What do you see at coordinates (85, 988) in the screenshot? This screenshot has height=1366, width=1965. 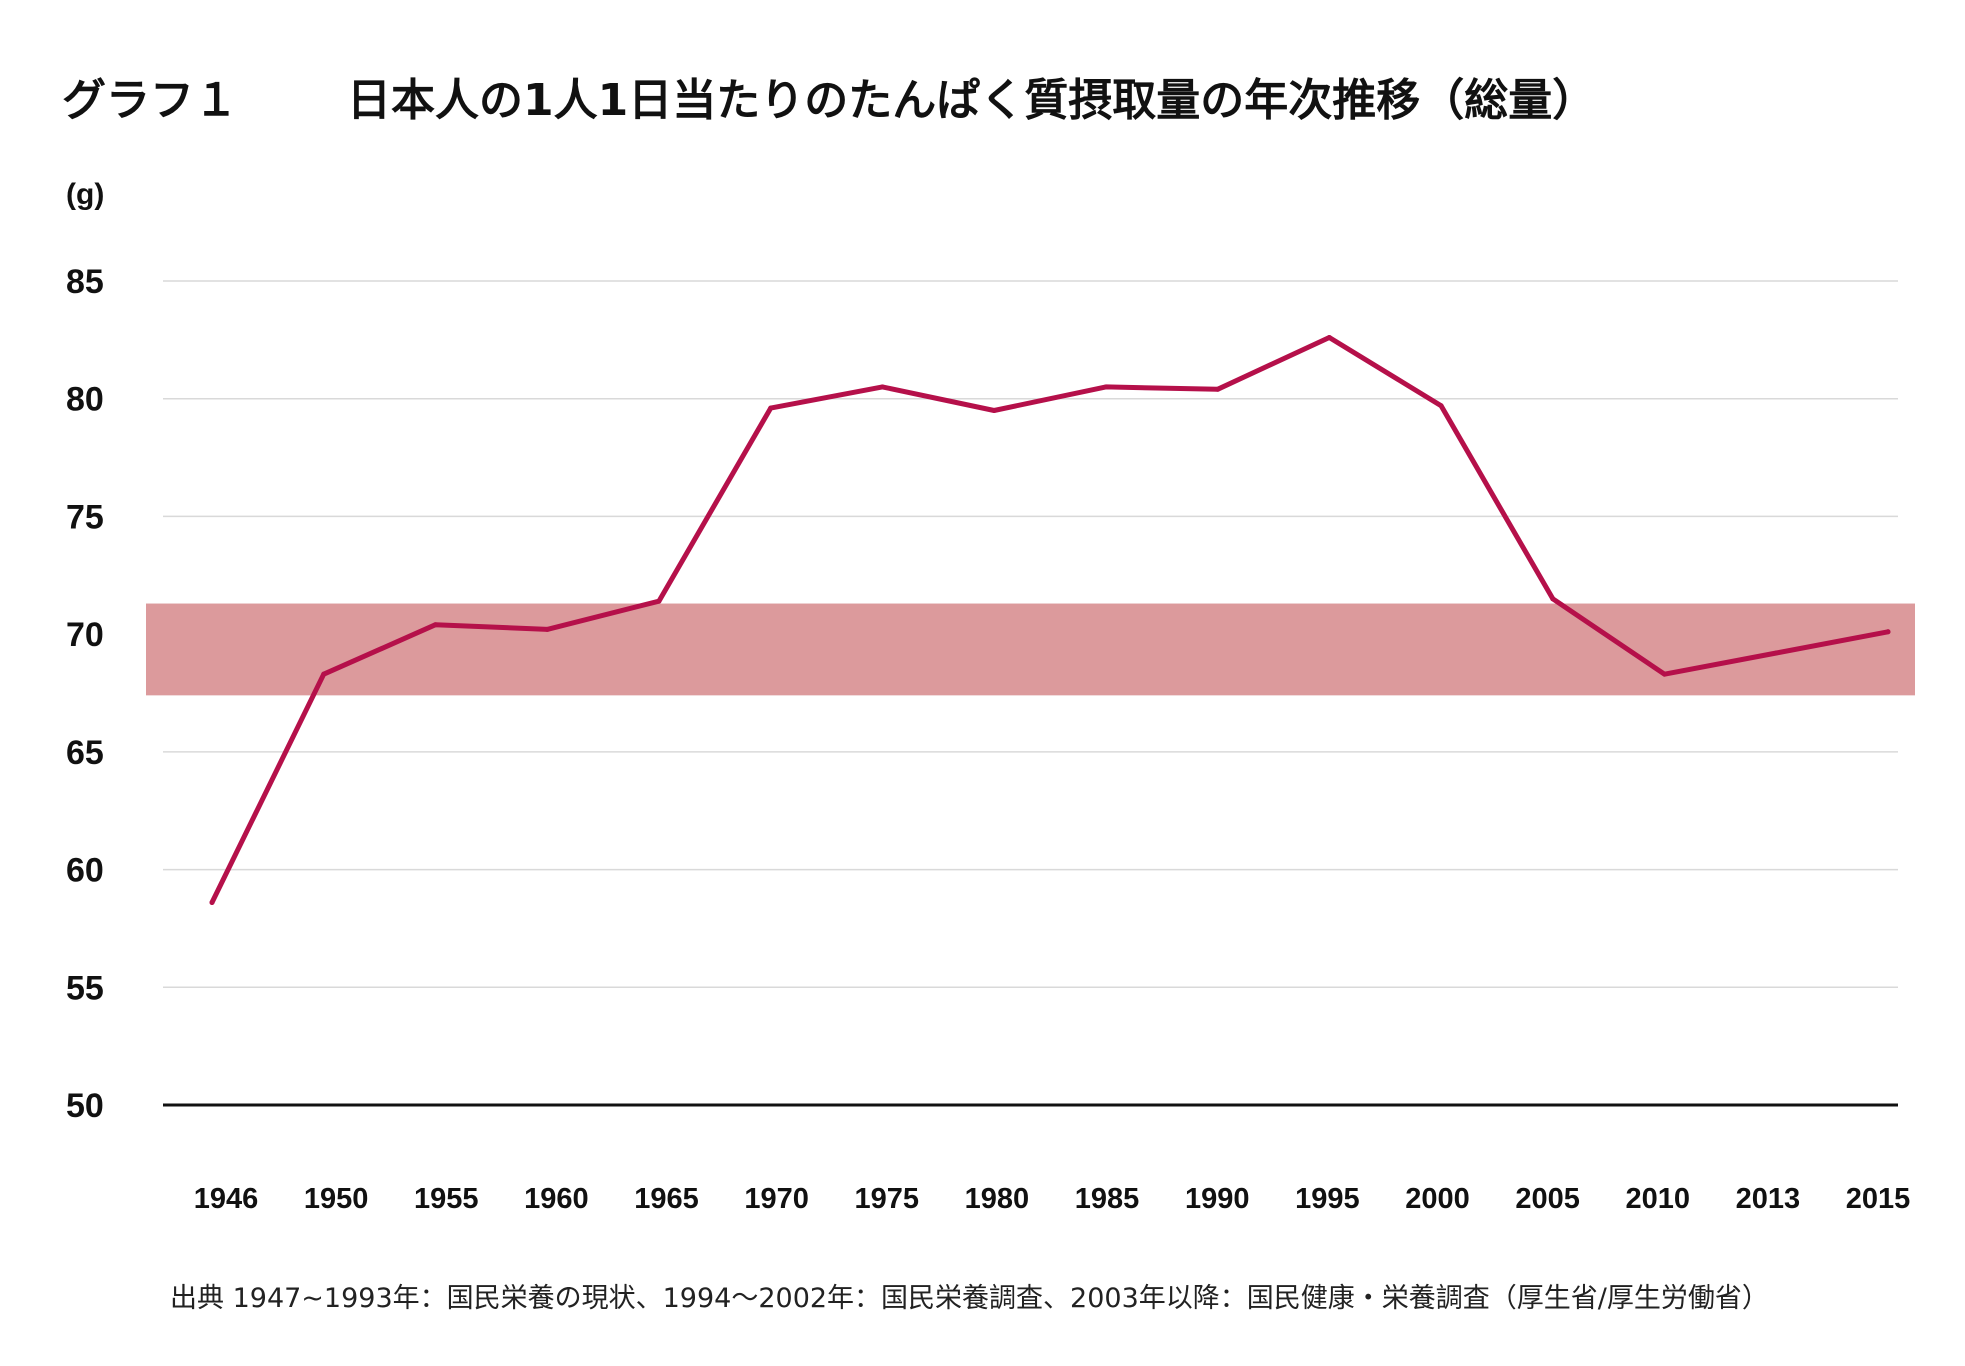 I see `y-tick-label-55: 55` at bounding box center [85, 988].